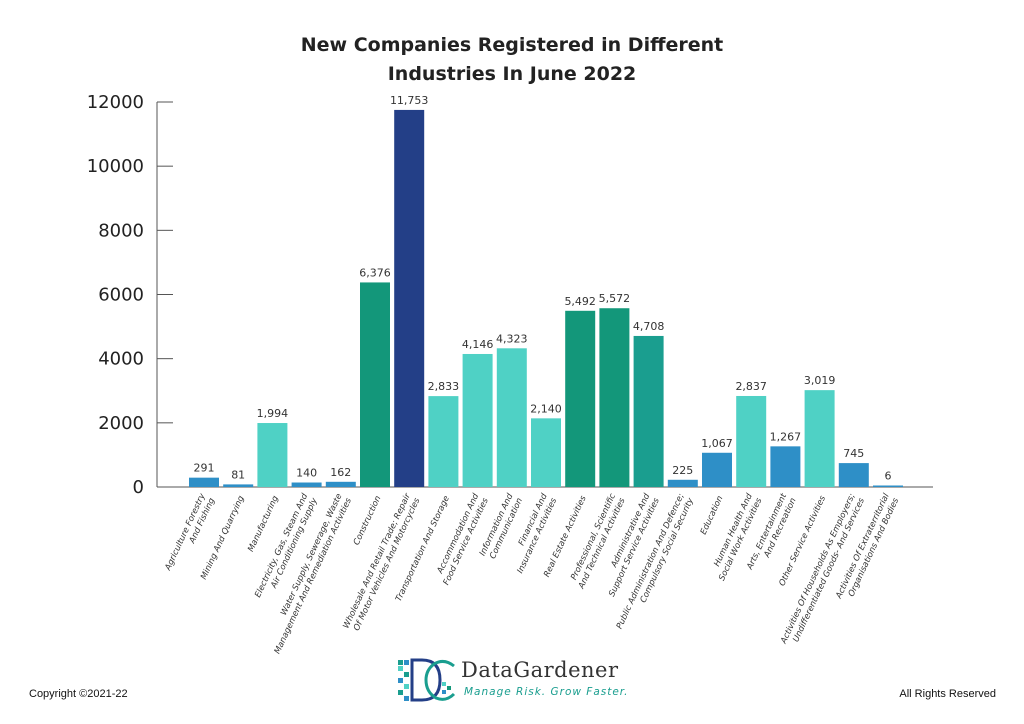  I want to click on y-tick-label: 8000, so click(121, 230).